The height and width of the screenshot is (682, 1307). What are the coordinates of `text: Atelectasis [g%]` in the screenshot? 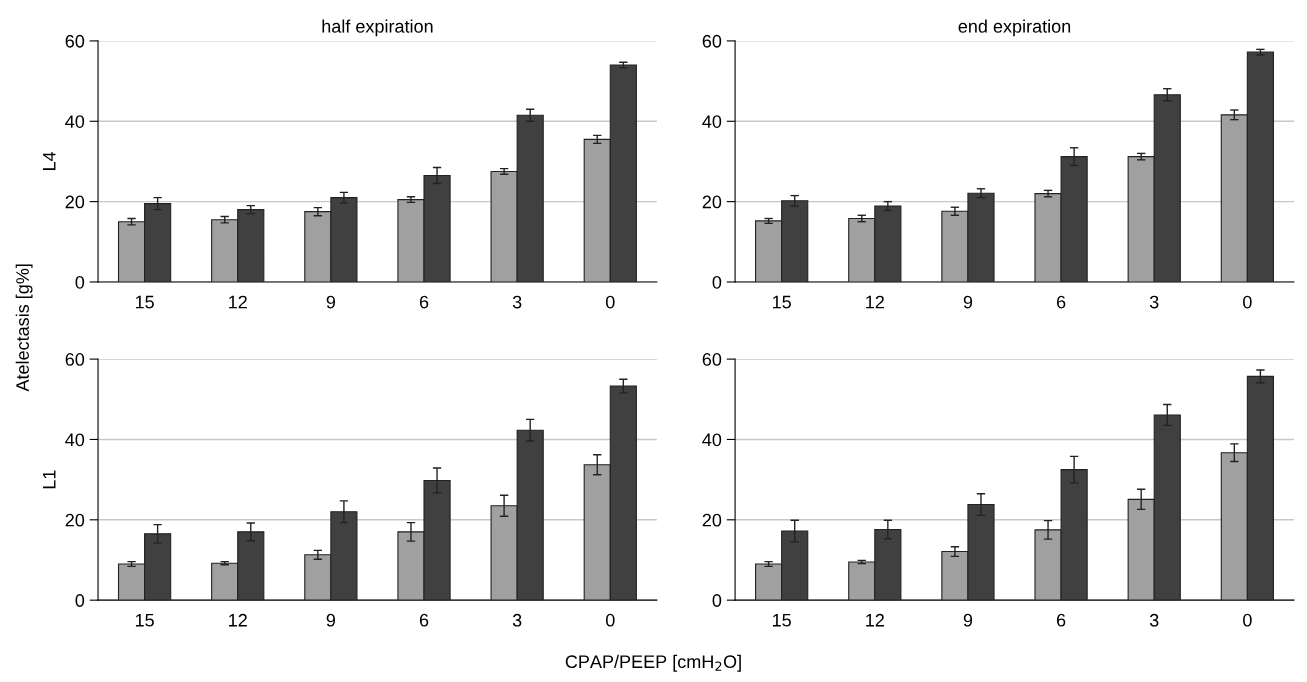 It's located at (24, 328).